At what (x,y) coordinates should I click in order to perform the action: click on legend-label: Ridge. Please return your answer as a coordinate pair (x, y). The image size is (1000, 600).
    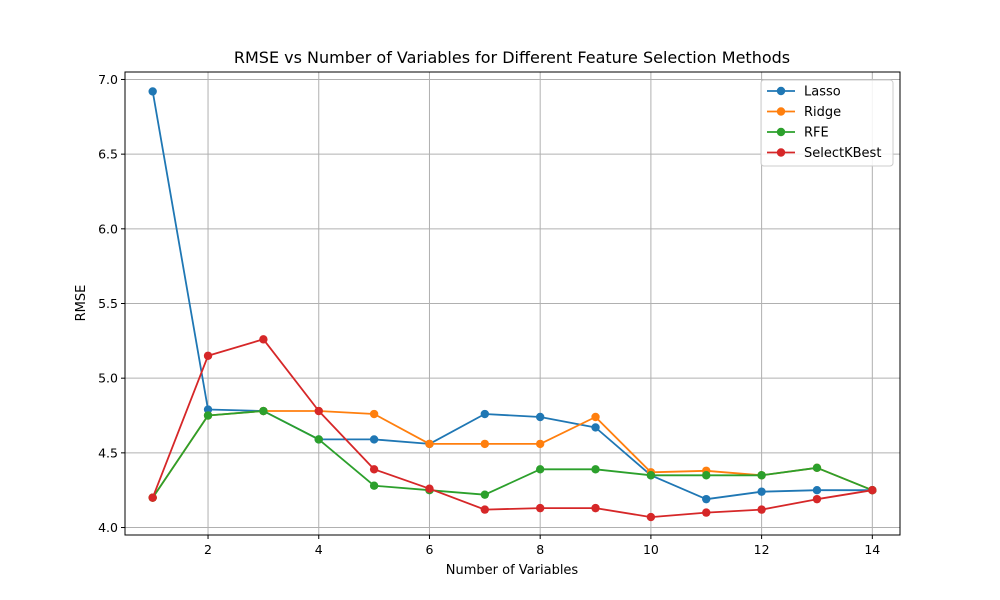
    Looking at the image, I should click on (822, 112).